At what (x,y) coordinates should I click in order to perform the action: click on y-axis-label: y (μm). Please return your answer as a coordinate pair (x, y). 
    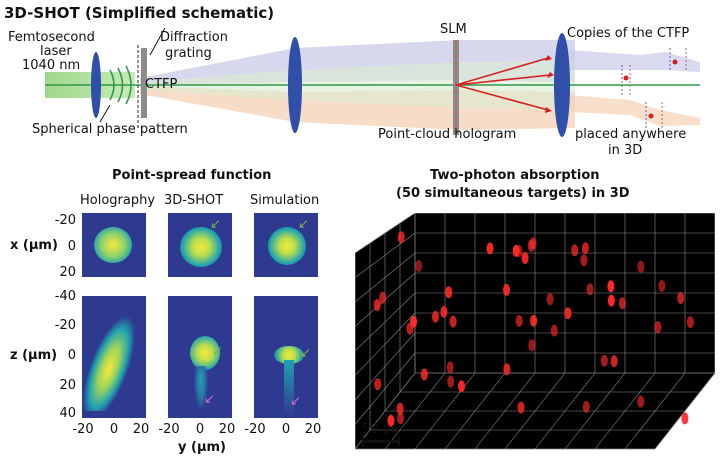
    Looking at the image, I should click on (202, 447).